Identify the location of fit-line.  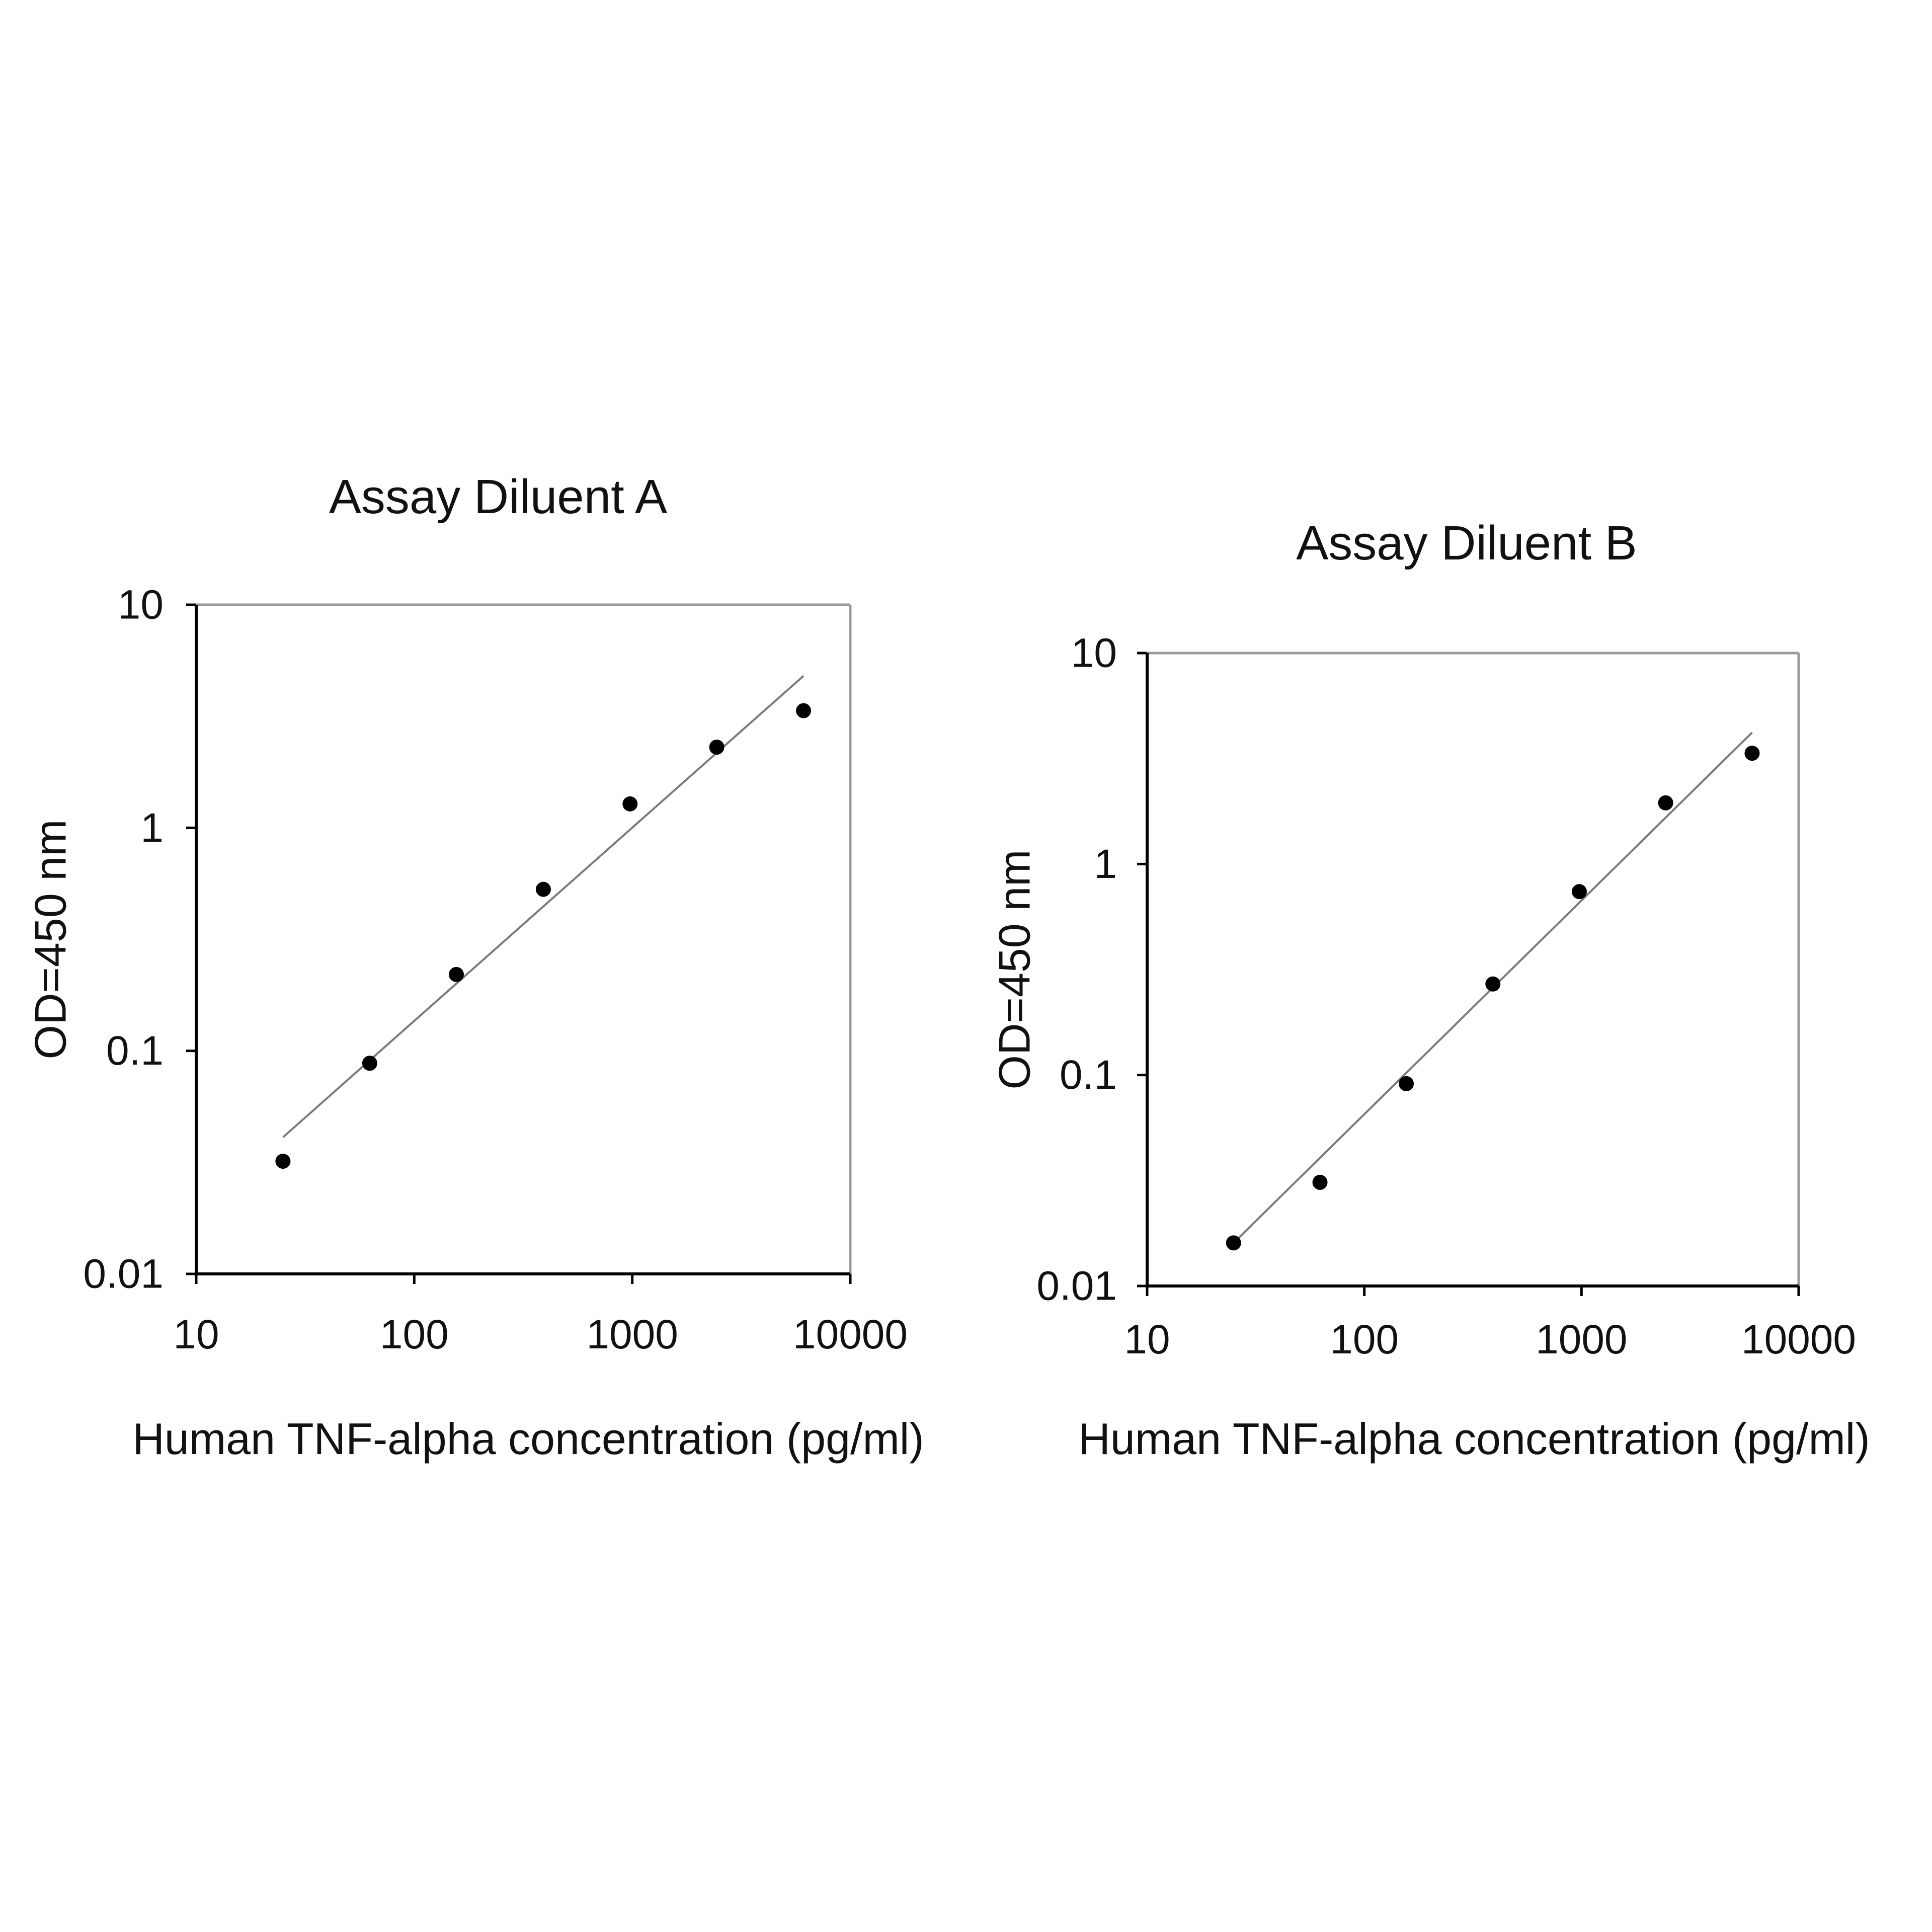
(543, 906).